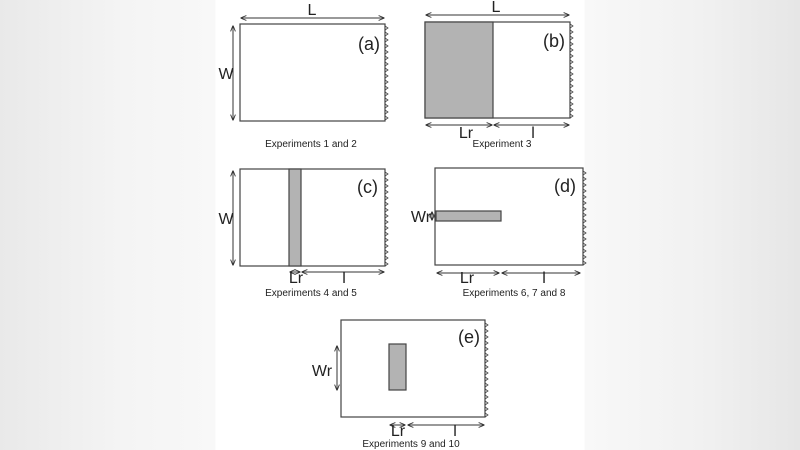  I want to click on panel-label: (e), so click(469, 337).